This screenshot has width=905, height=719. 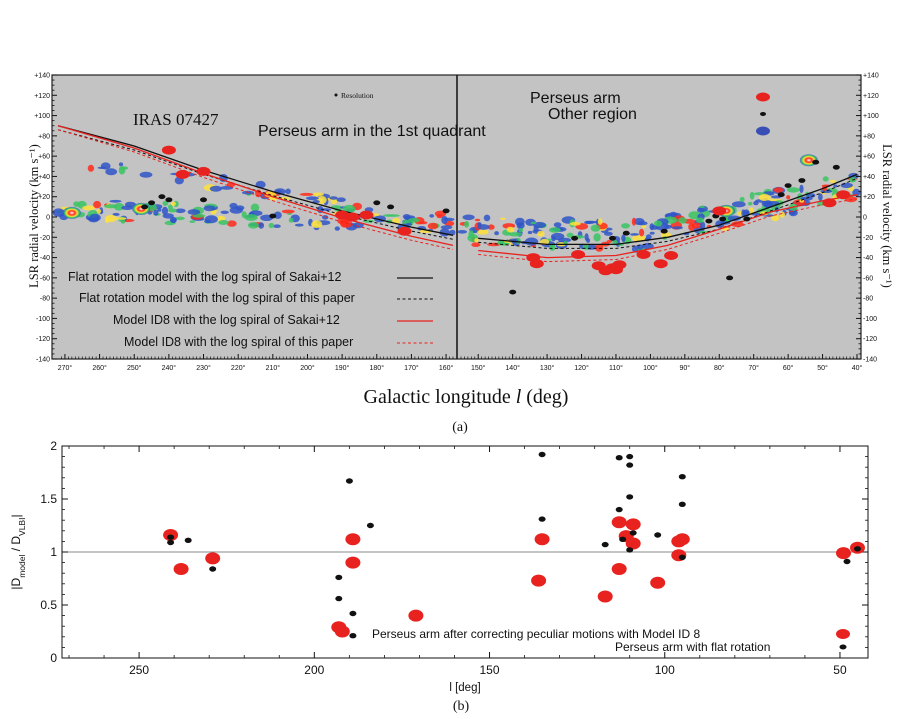 I want to click on x-tick-label: 230°, so click(x=203, y=368).